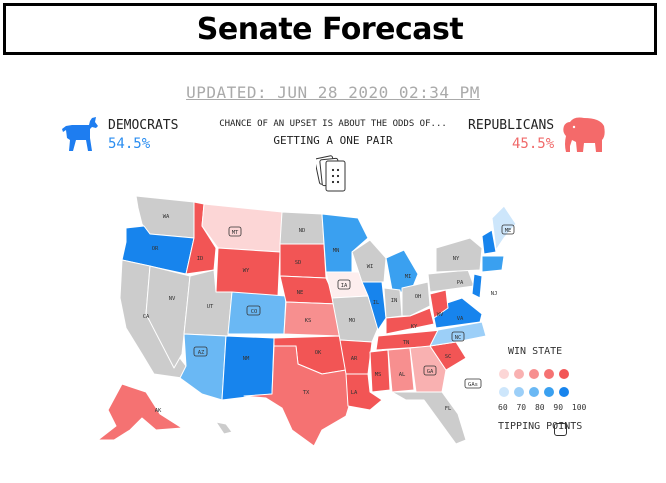 The height and width of the screenshot is (483, 666). I want to click on state-fl, so click(429, 418).